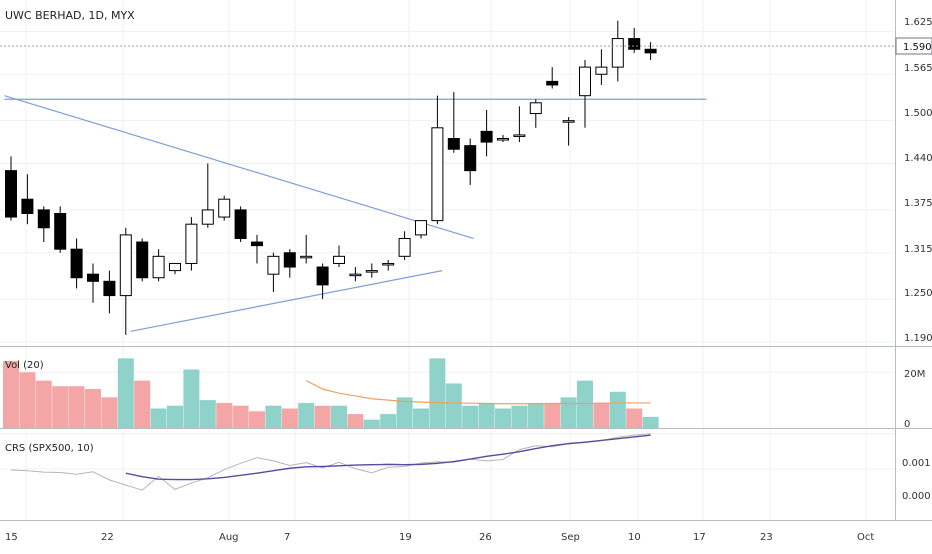 The image size is (932, 554). I want to click on last-price-label: 1.590, so click(917, 47).